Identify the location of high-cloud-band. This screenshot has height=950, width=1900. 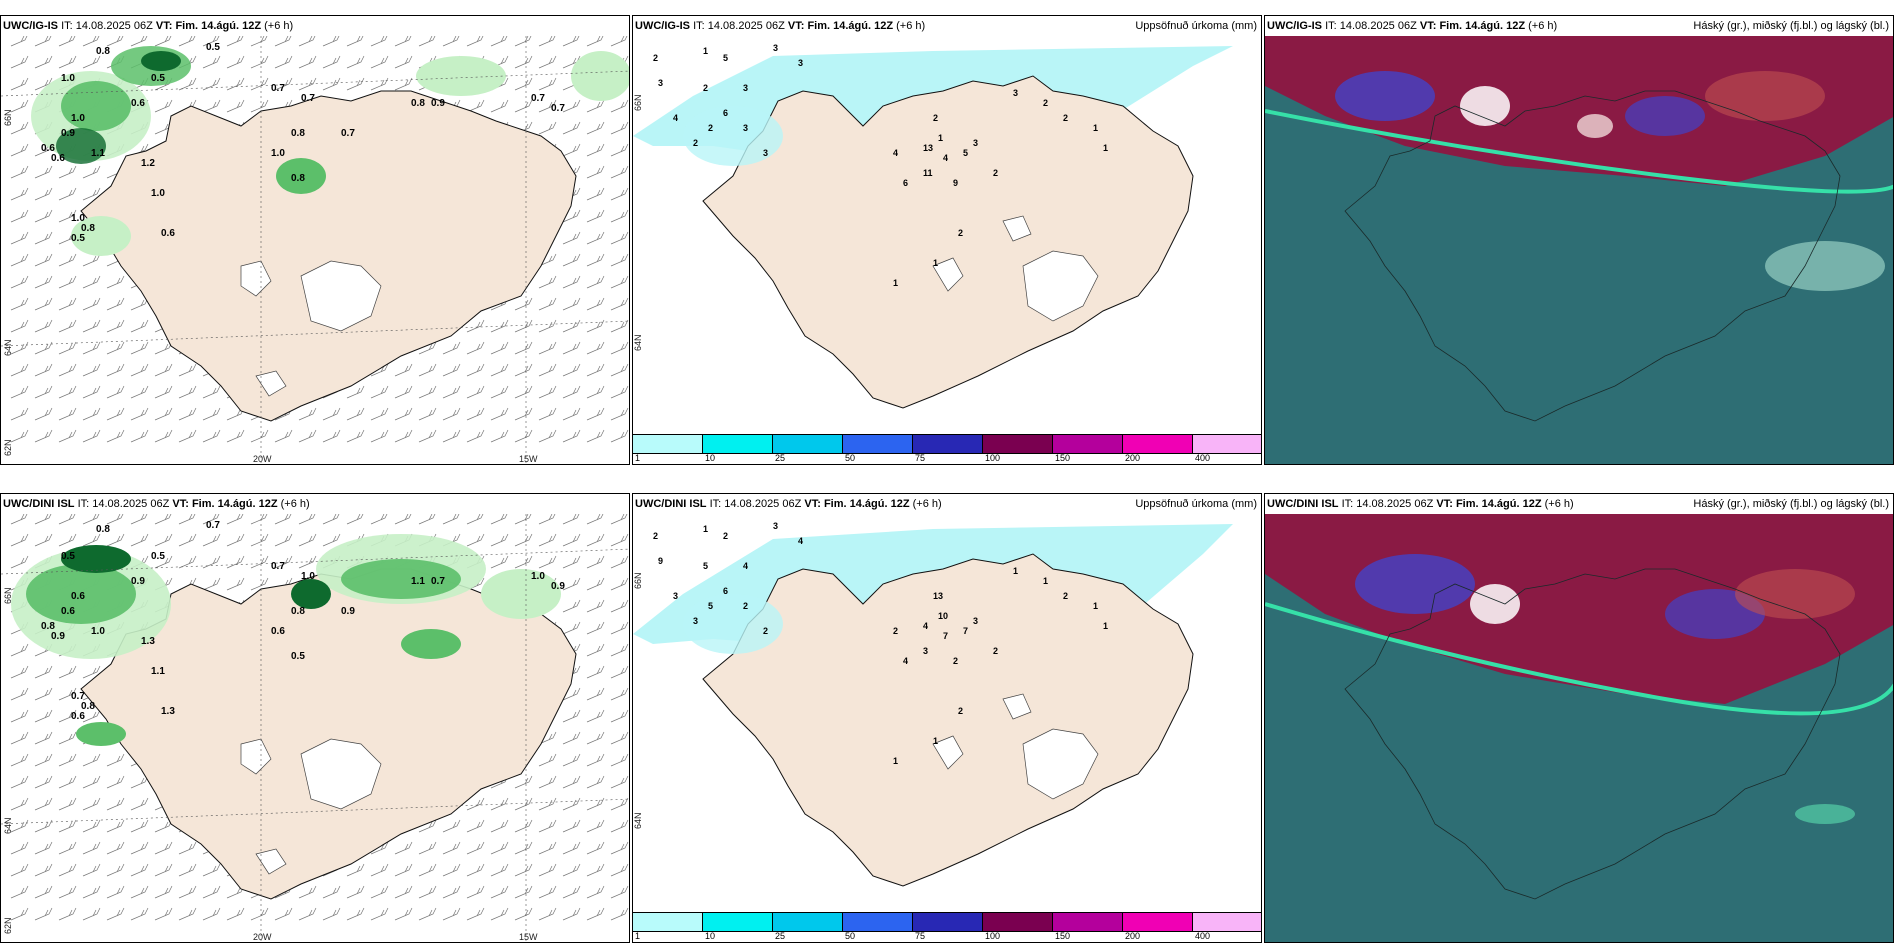
(1579, 111).